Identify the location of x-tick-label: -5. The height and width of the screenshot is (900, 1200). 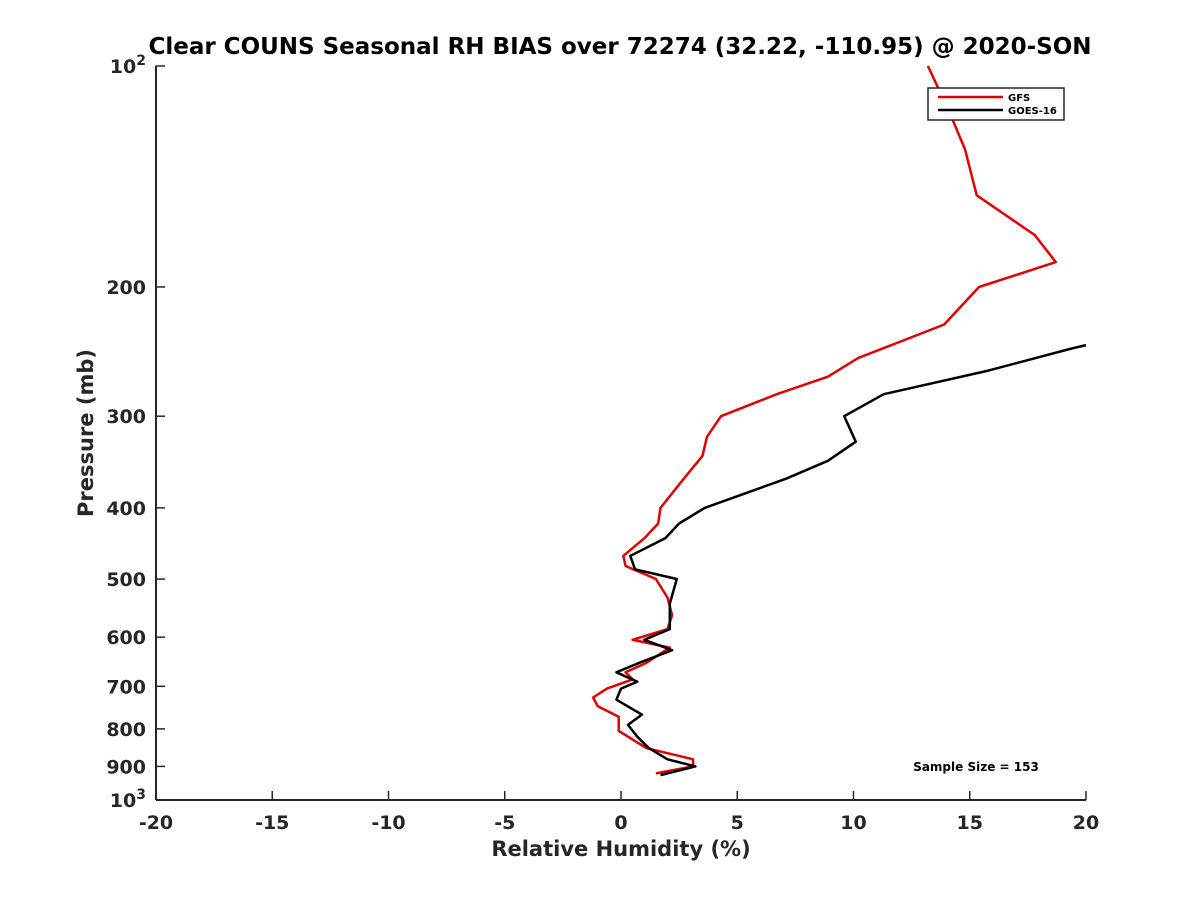
(504, 823).